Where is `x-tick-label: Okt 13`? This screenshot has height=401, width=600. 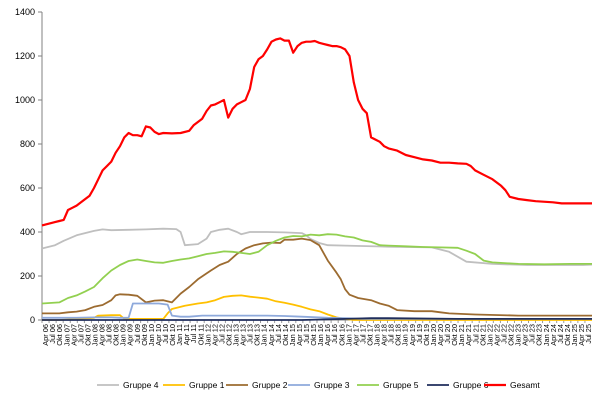
x-tick-label: Okt 13 is located at coordinates (257, 335).